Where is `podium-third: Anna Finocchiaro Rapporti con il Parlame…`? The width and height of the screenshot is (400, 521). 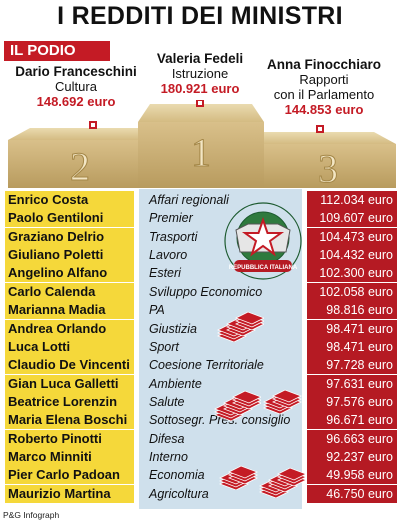
podium-third: Anna Finocchiaro Rapporti con il Parlame… is located at coordinates (324, 87).